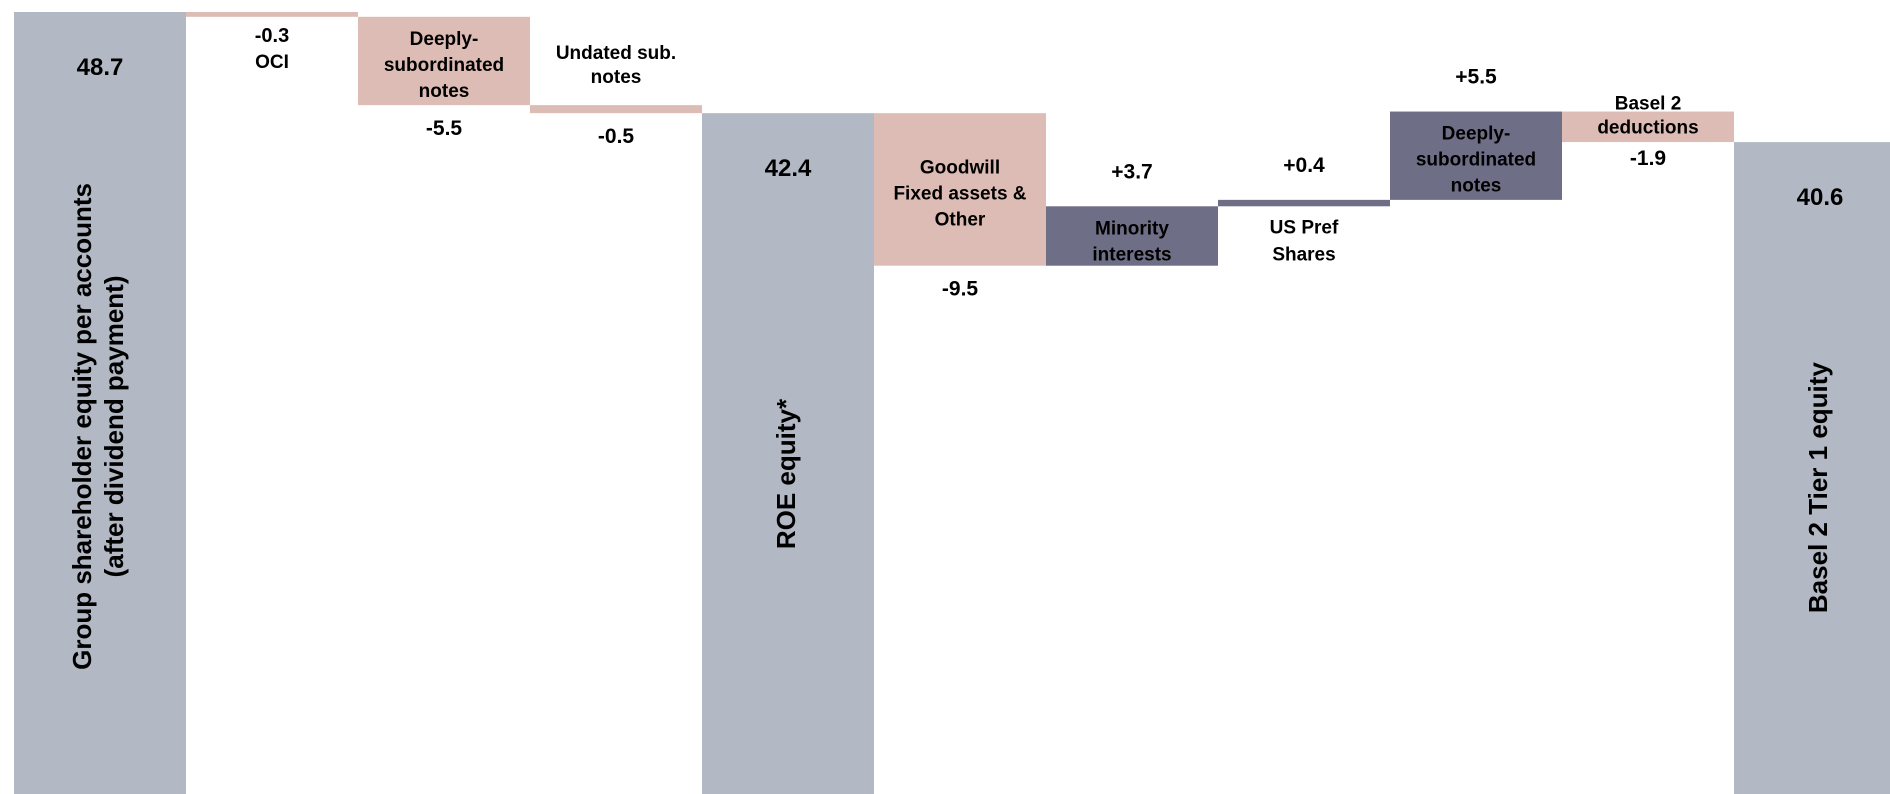 The height and width of the screenshot is (794, 1890). Describe the element at coordinates (444, 91) in the screenshot. I see `category-label-3: notes` at that location.